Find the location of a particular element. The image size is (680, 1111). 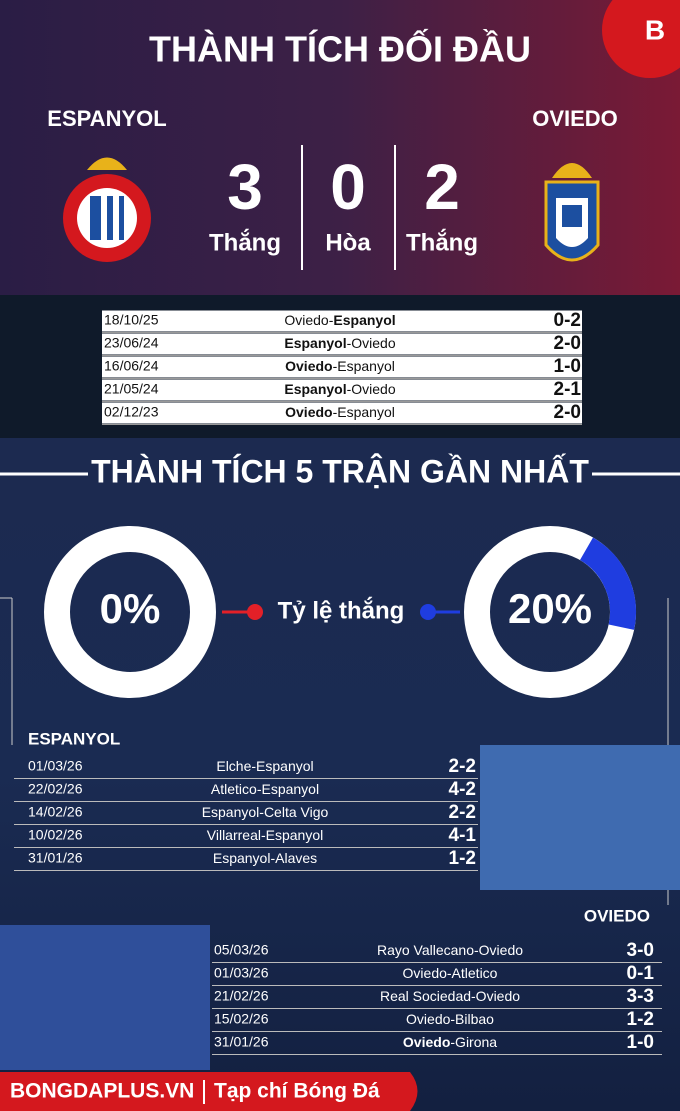

match-teams: Atletico-Espanyol is located at coordinates (265, 789).